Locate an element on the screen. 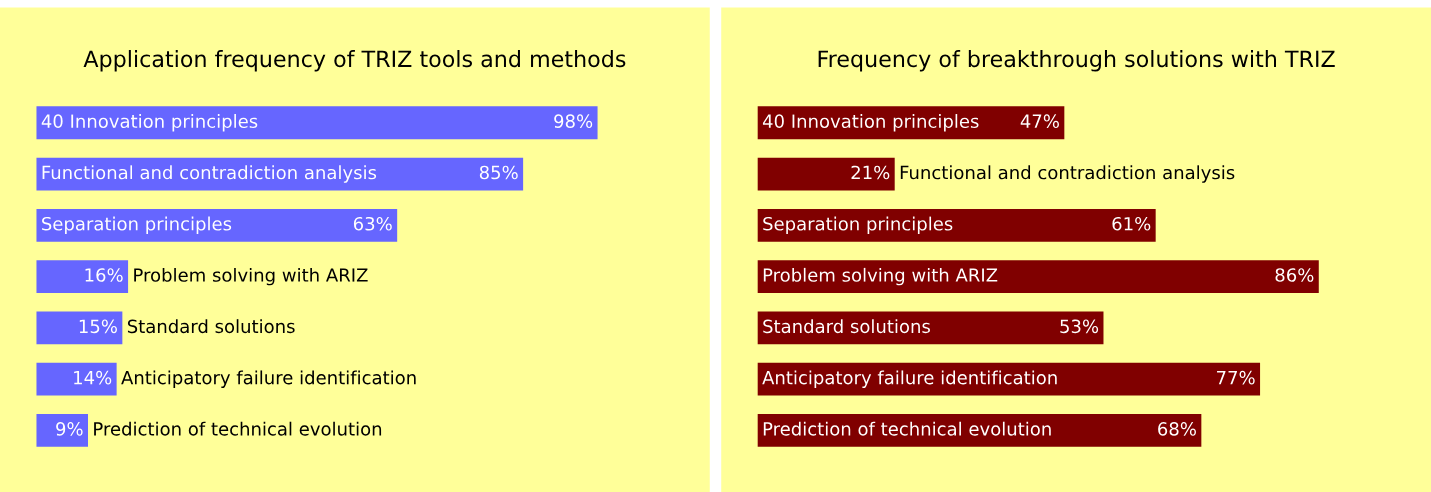 The width and height of the screenshot is (1431, 492). data-label: 9% is located at coordinates (69, 429).